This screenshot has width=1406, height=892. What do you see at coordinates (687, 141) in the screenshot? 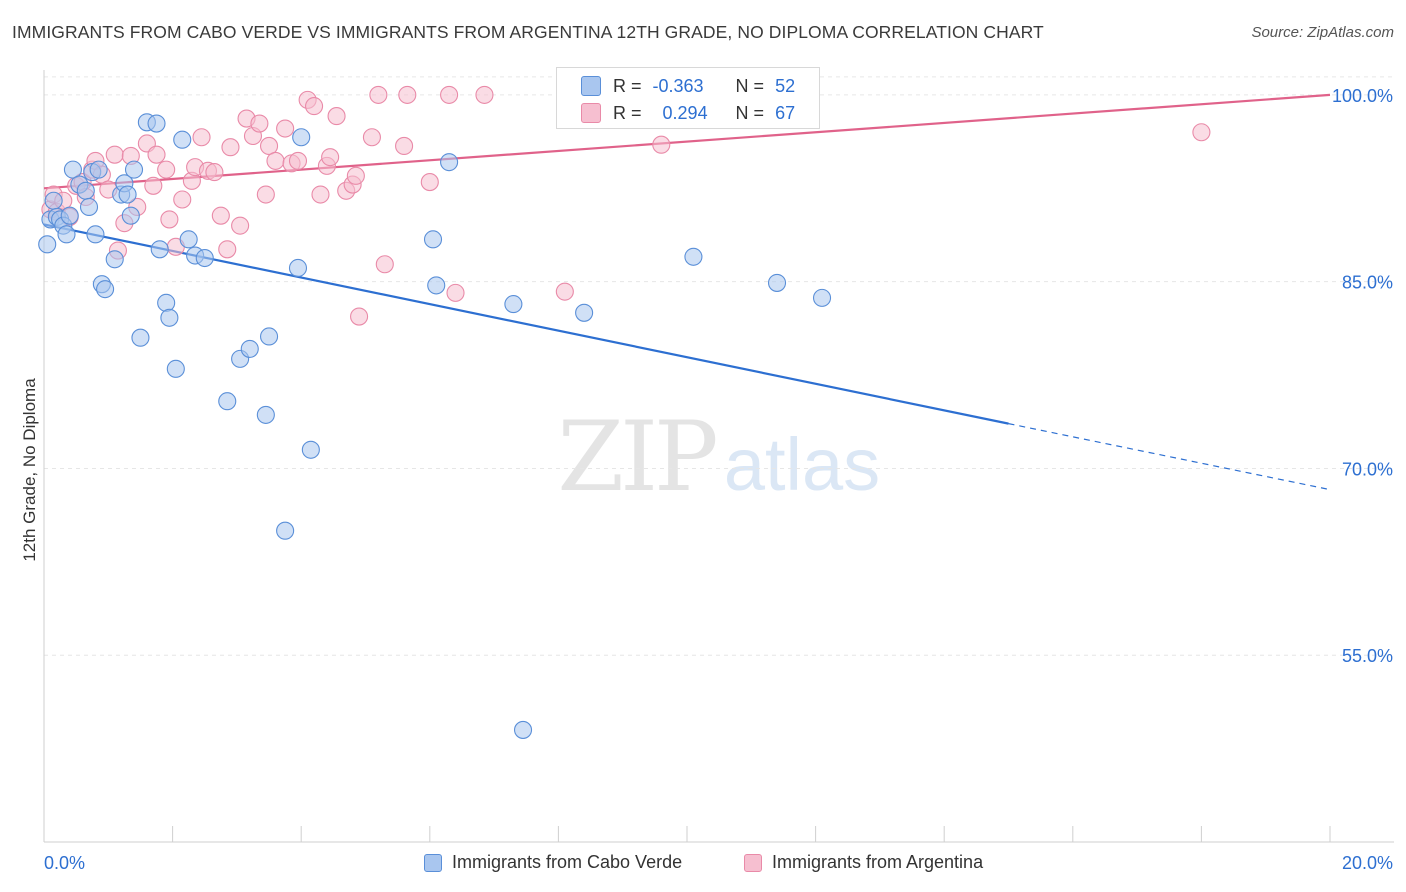
I see `trend-line-argentina` at bounding box center [687, 141].